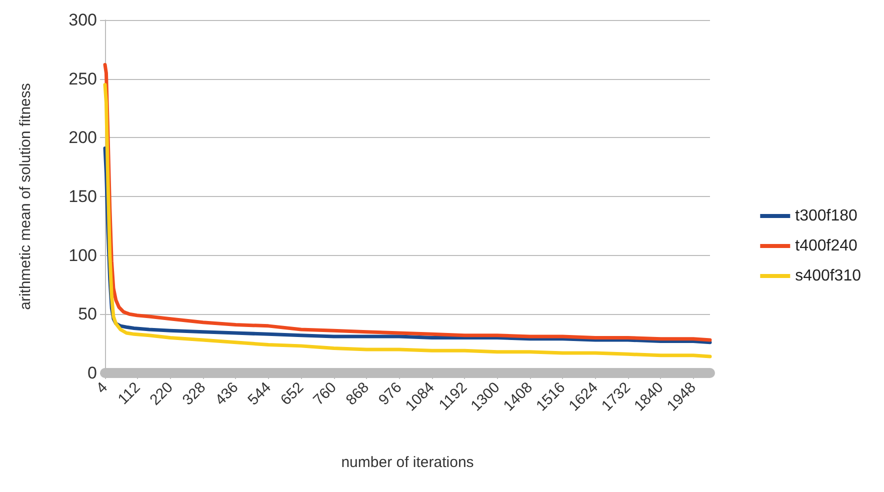 Image resolution: width=884 pixels, height=492 pixels. Describe the element at coordinates (407, 462) in the screenshot. I see `x-axis-title: number of iterations` at that location.